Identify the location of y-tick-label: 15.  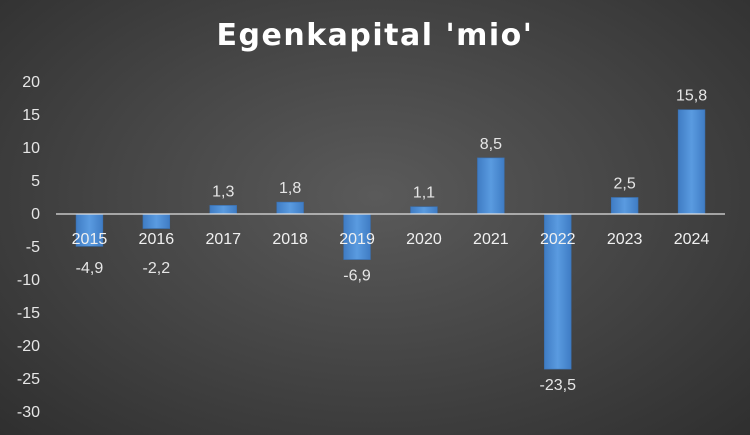
(31, 115).